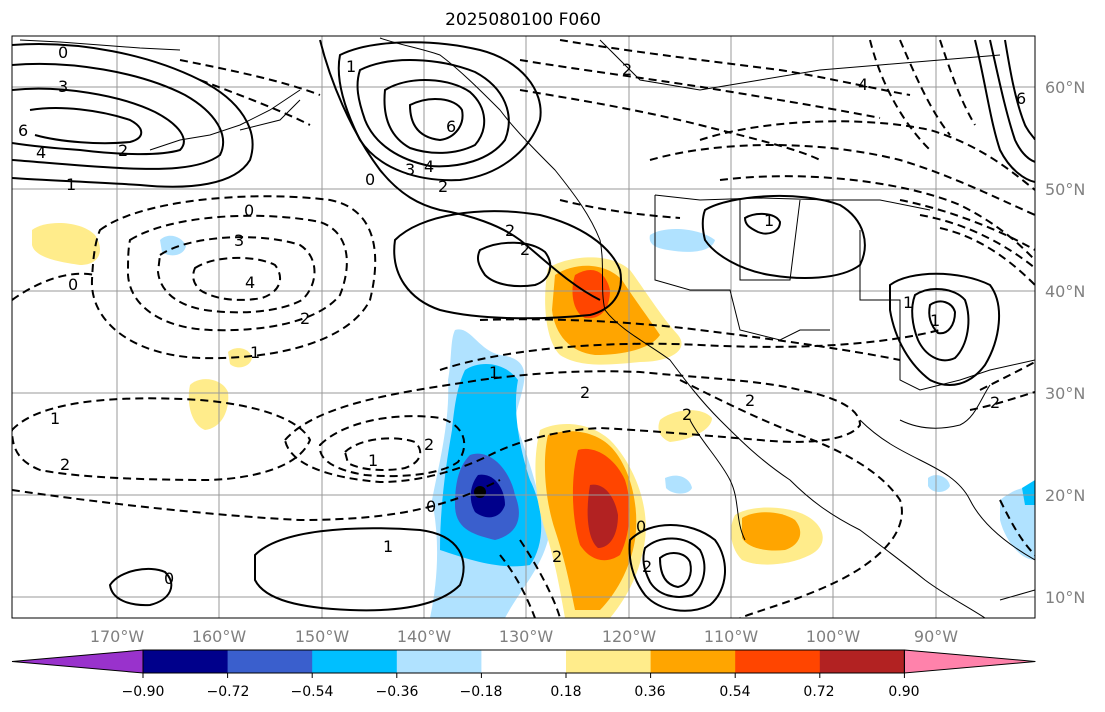 The image size is (1105, 712). What do you see at coordinates (481, 692) in the screenshot?
I see `colorbar-tick-label: −0.18` at bounding box center [481, 692].